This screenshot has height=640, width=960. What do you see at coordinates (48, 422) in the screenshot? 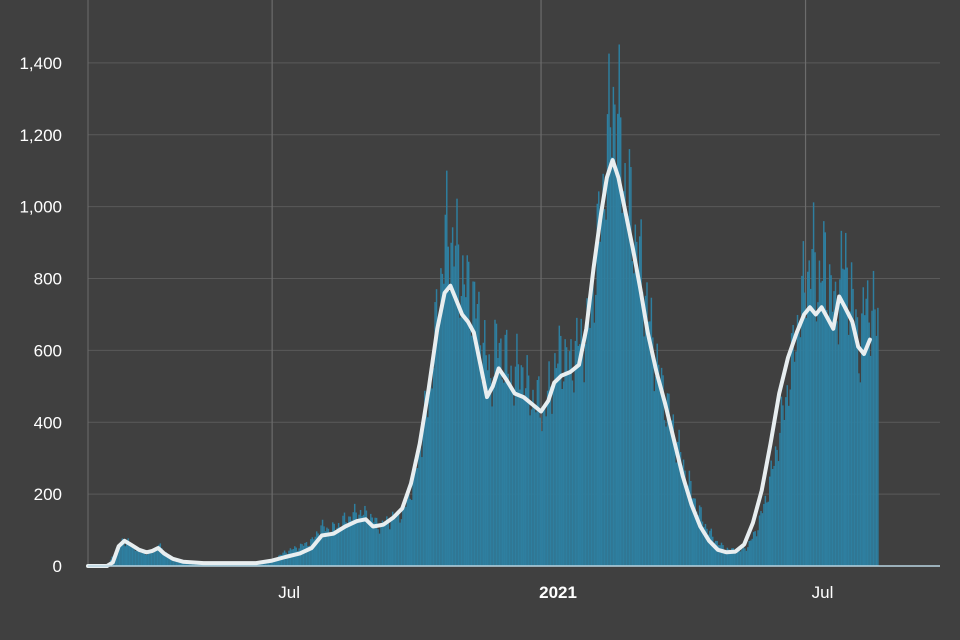
I see `y-tick-label: 400` at bounding box center [48, 422].